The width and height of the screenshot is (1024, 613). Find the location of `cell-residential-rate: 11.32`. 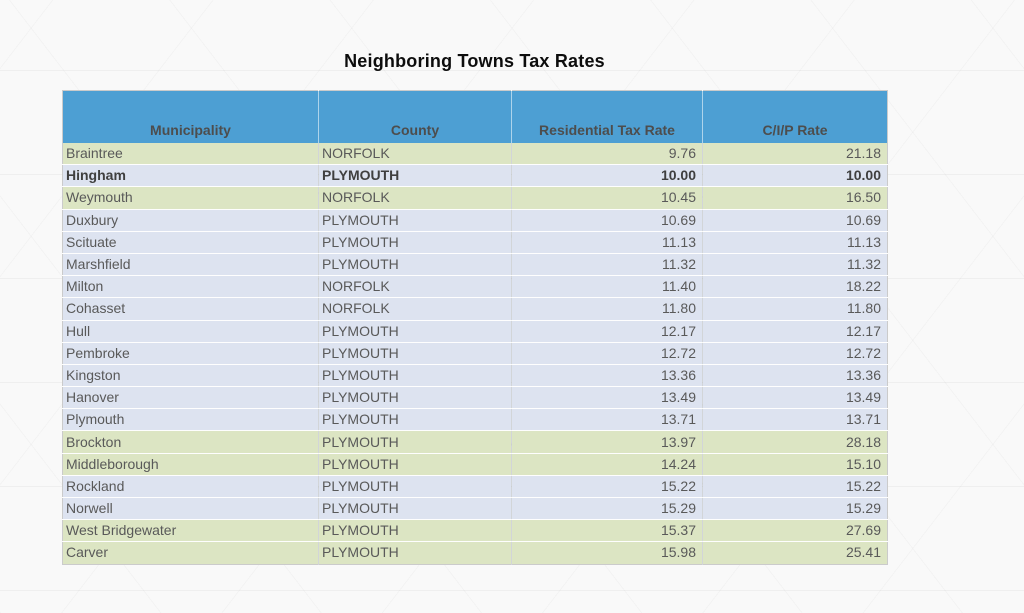

cell-residential-rate: 11.32 is located at coordinates (607, 265).